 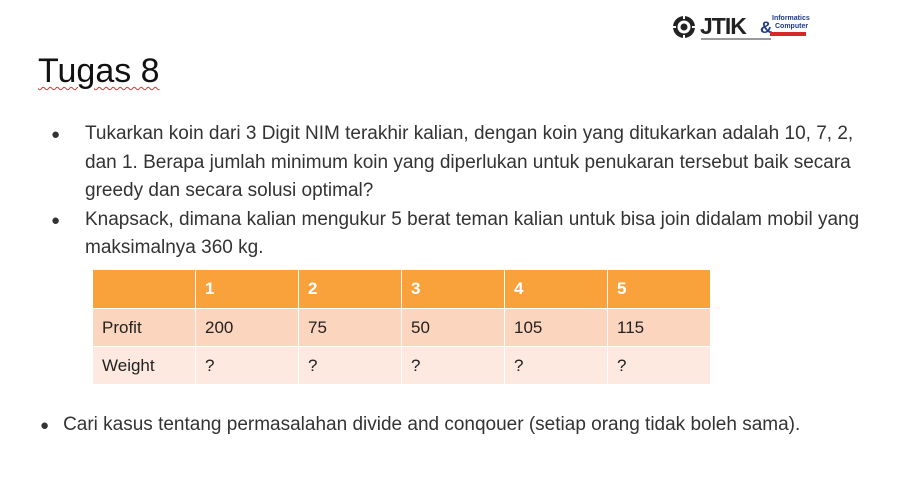 I want to click on table-header-cell: 1, so click(x=247, y=289).